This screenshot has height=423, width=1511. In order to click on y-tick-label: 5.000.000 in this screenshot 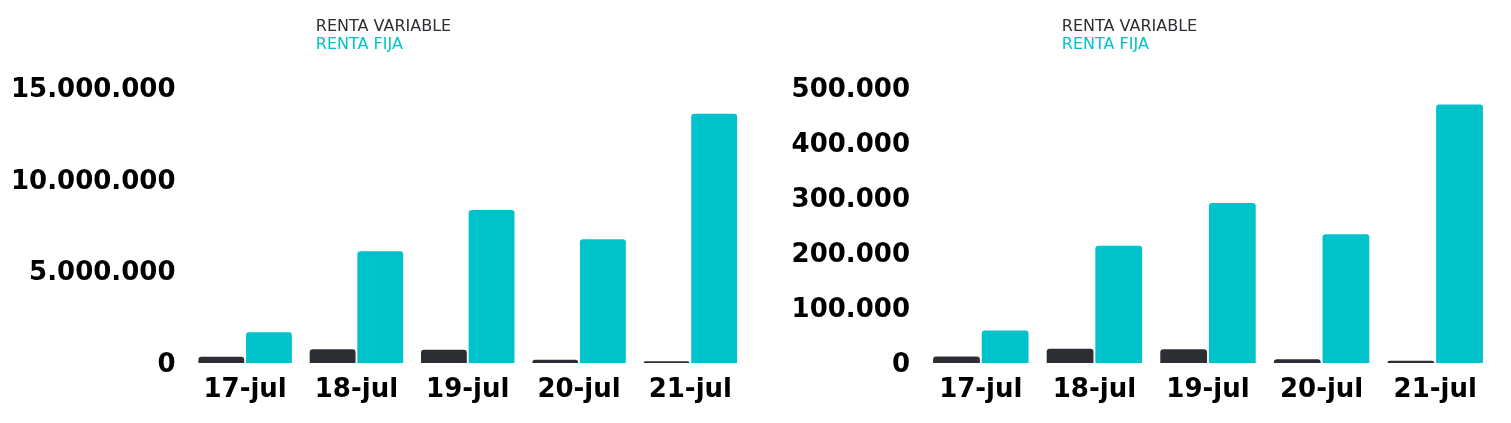, I will do `click(102, 271)`.